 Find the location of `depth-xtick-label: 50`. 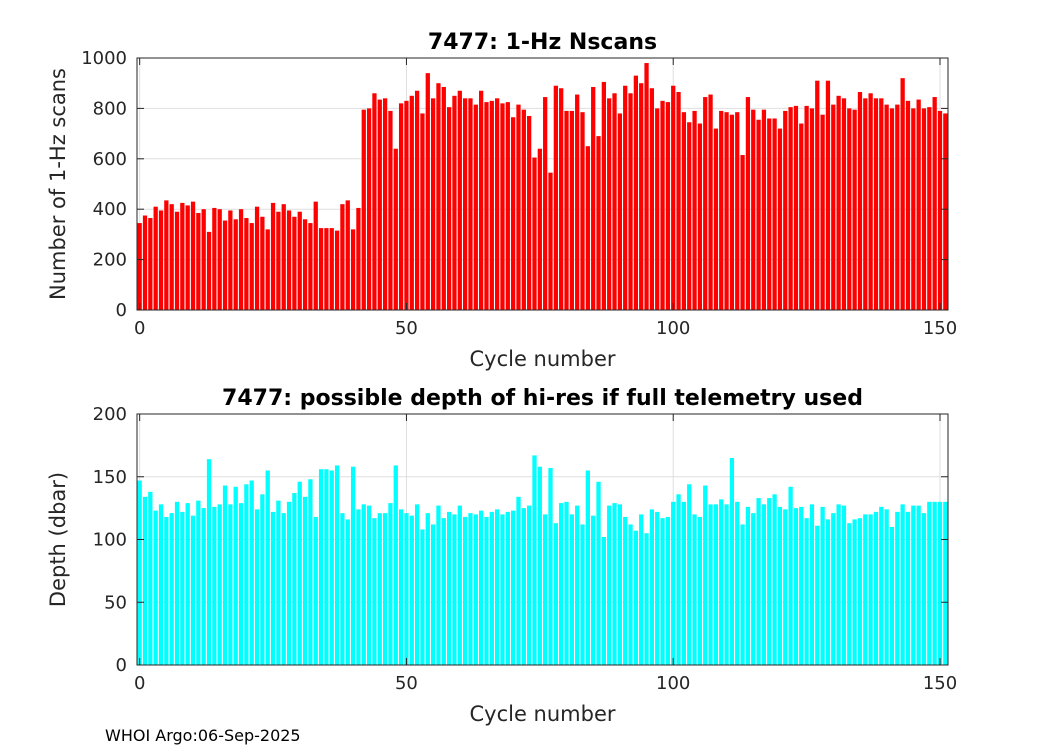

depth-xtick-label: 50 is located at coordinates (406, 683).